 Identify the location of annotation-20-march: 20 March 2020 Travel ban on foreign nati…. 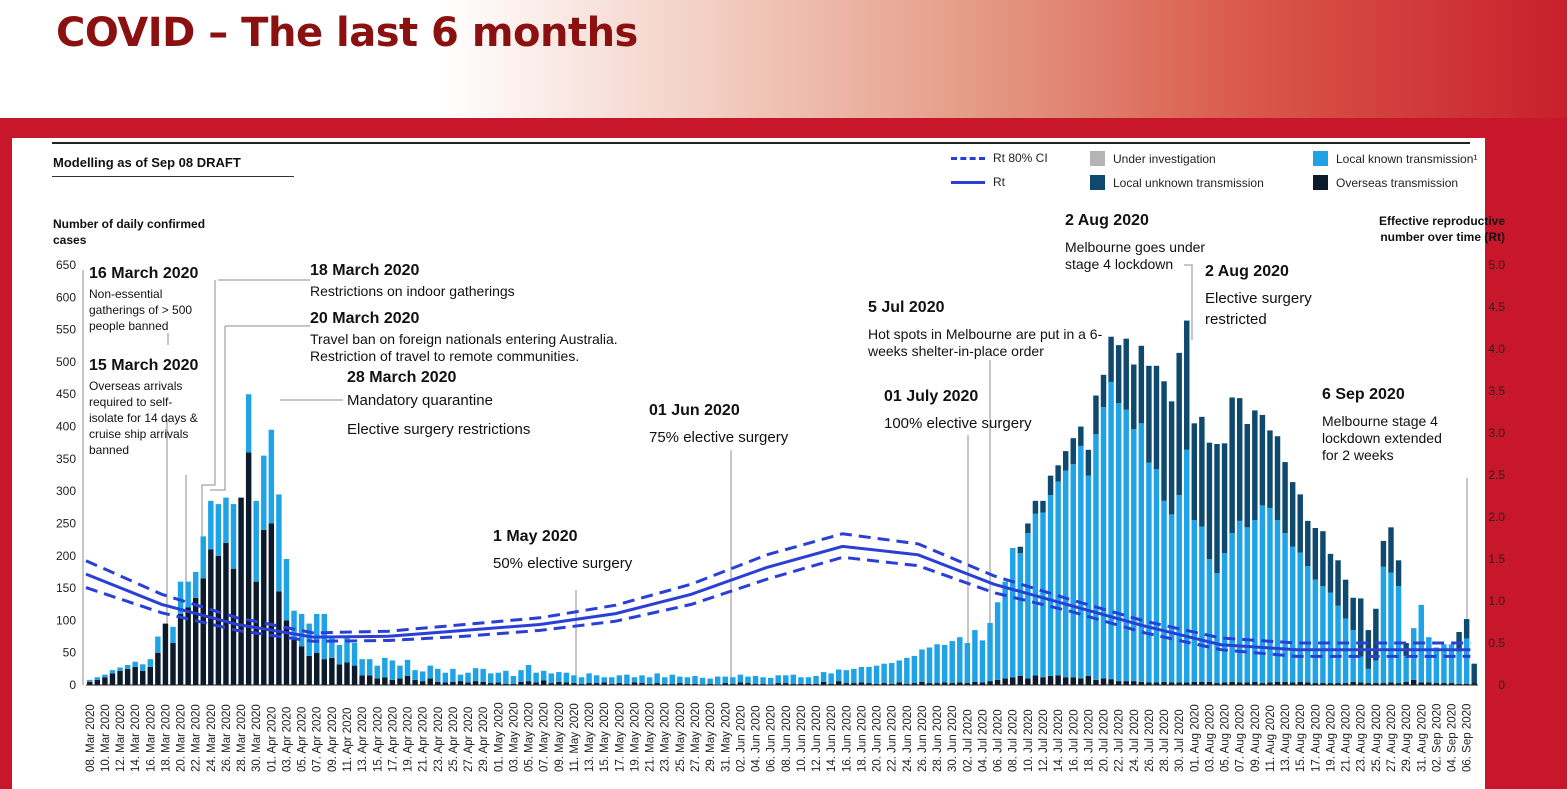
(464, 337).